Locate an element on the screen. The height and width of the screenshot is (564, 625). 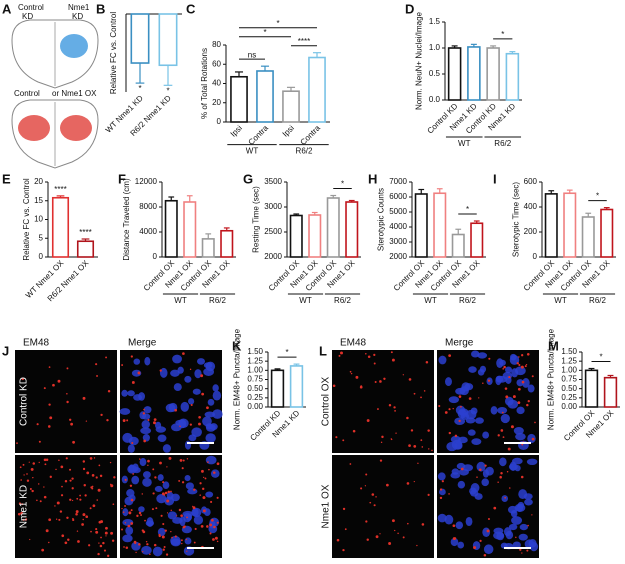
panel-letter: C is located at coordinates (191, 8).